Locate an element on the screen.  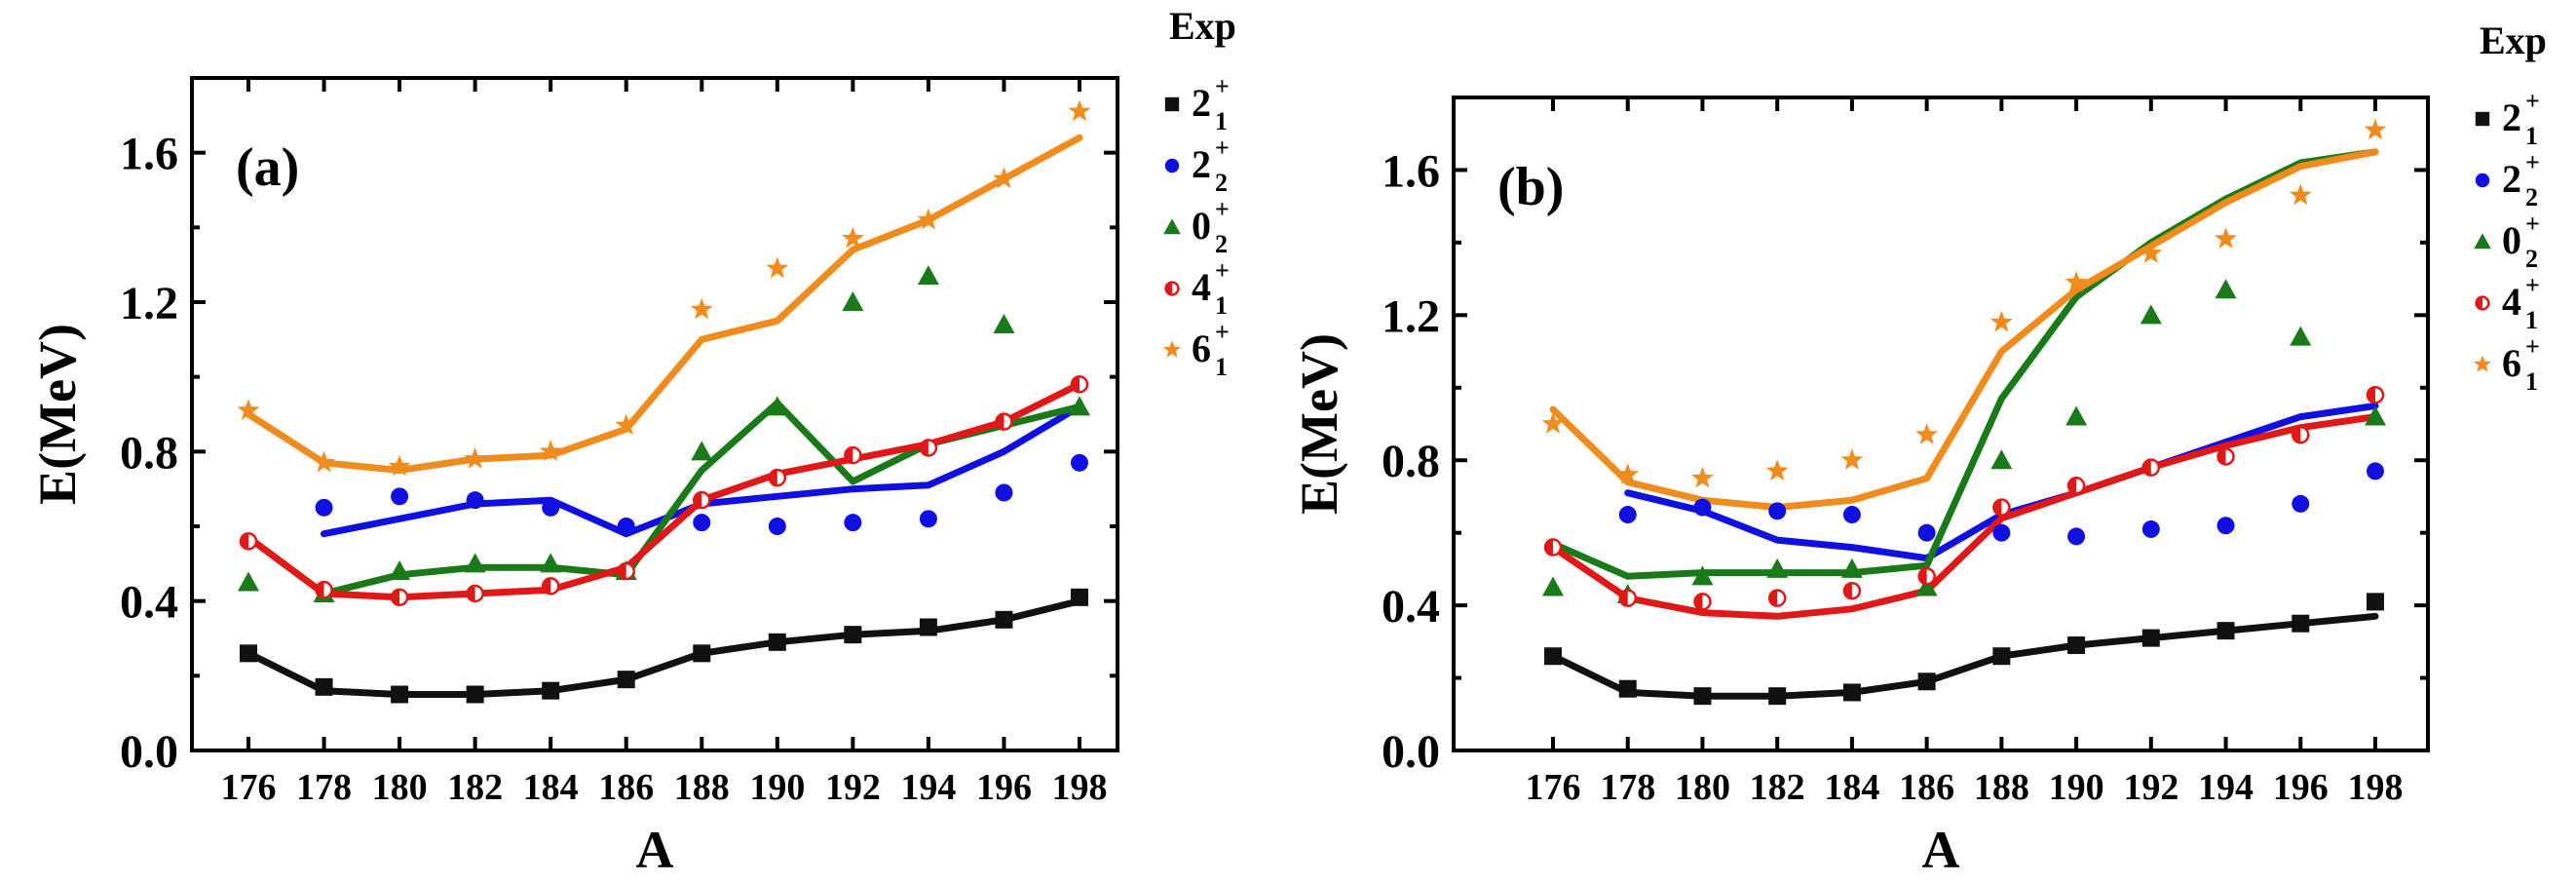
x-tick-label: 184 is located at coordinates (1851, 787).